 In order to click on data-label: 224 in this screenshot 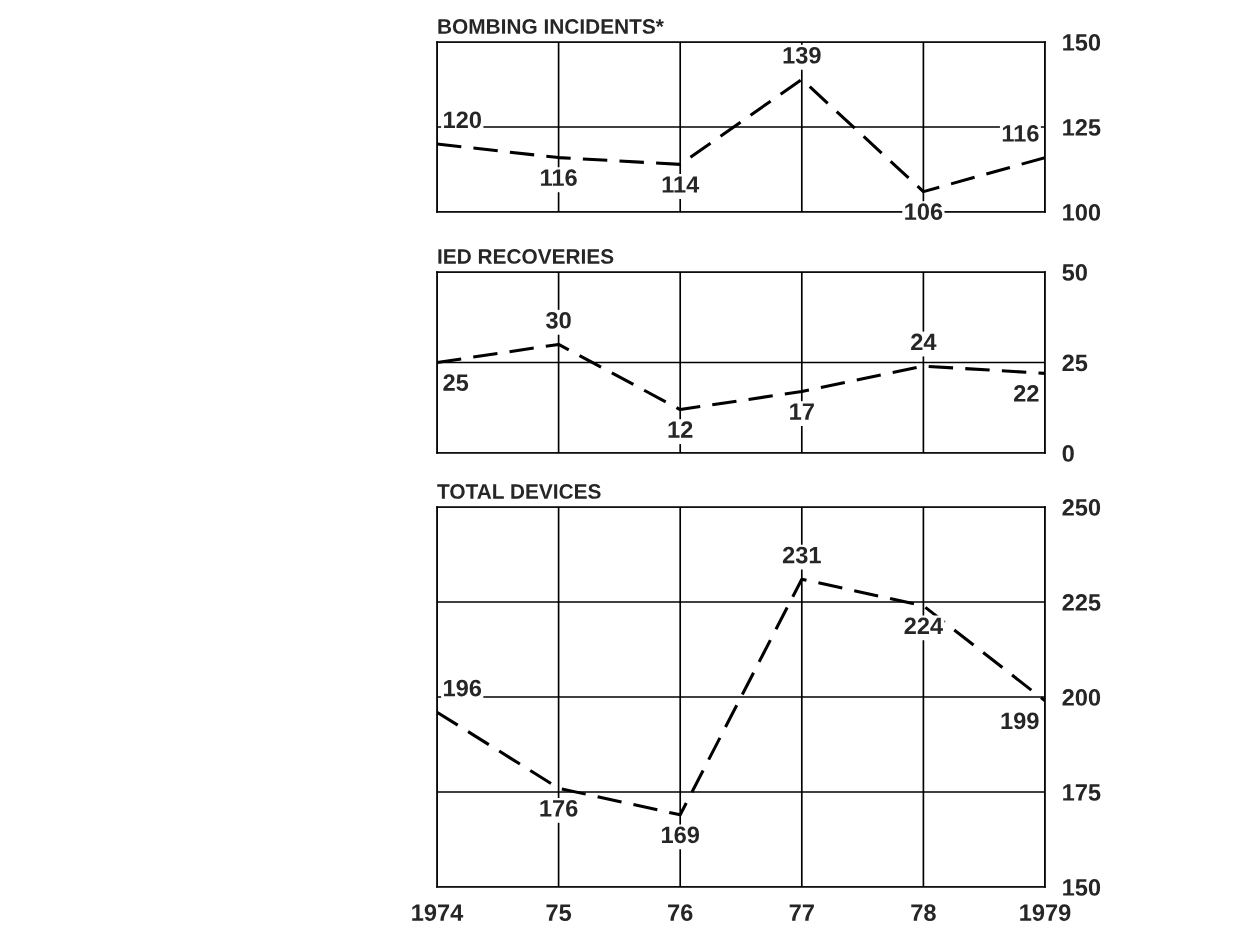, I will do `click(923, 626)`.